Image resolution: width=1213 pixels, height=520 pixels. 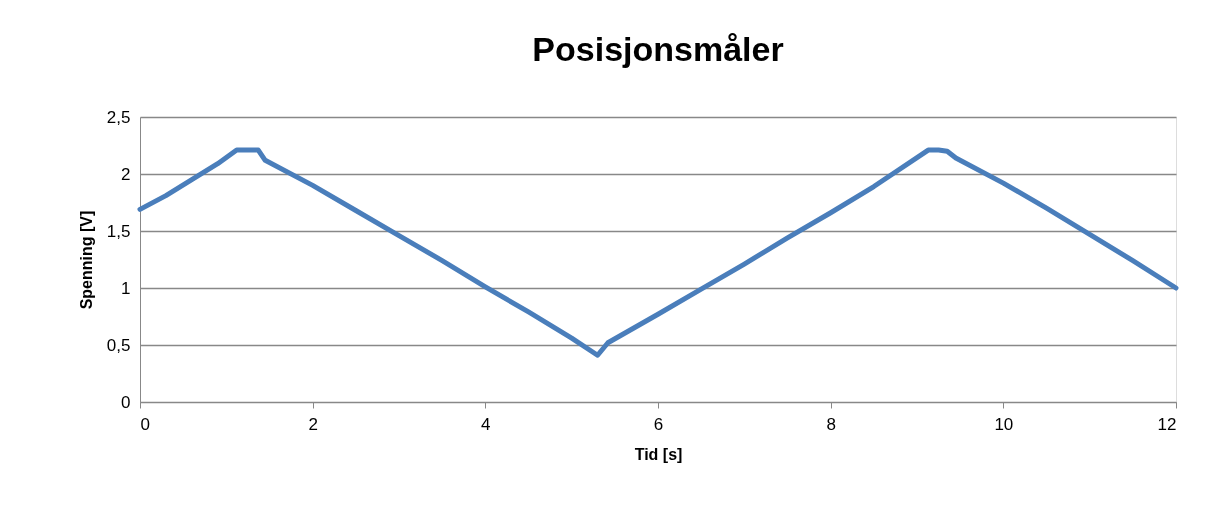 What do you see at coordinates (658, 49) in the screenshot?
I see `chart-title: Posisjonsmåler` at bounding box center [658, 49].